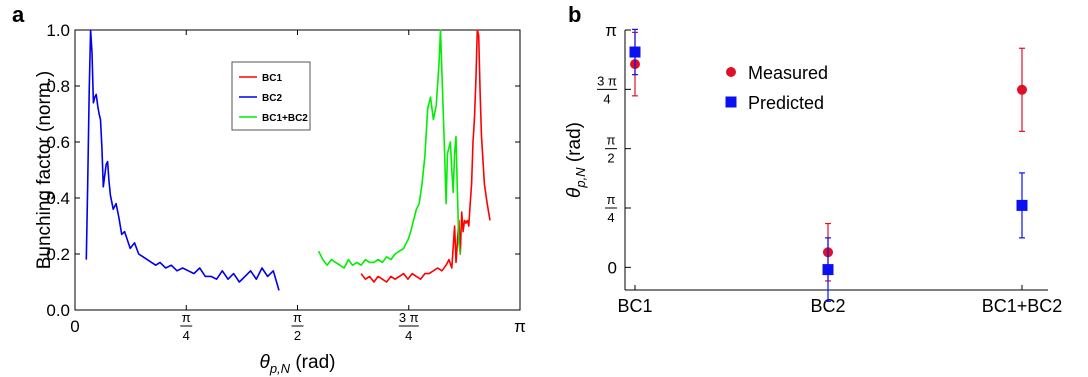 This screenshot has height=377, width=1088. Describe the element at coordinates (1022, 306) in the screenshot. I see `x-tick-label: BC1+BC2` at that location.